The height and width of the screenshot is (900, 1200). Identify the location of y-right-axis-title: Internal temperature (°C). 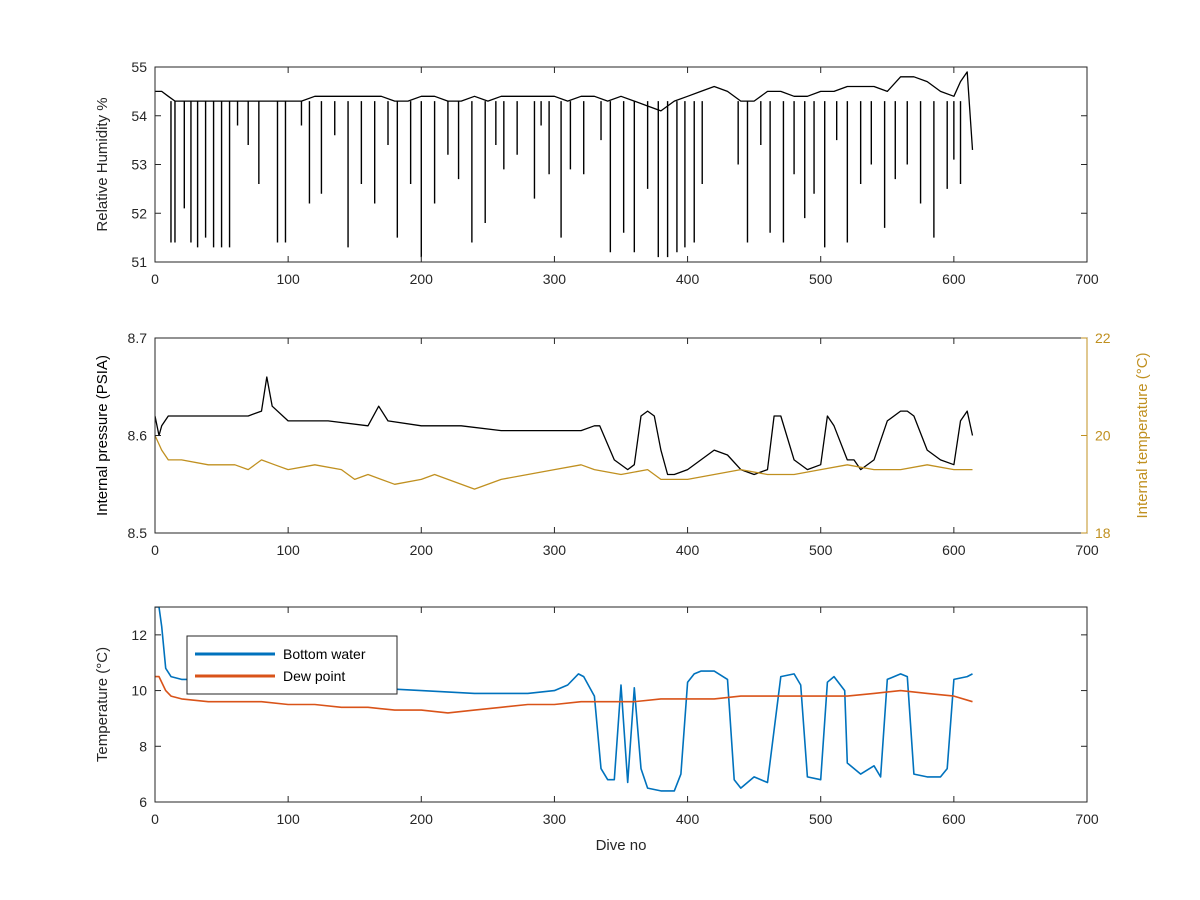
(1142, 435).